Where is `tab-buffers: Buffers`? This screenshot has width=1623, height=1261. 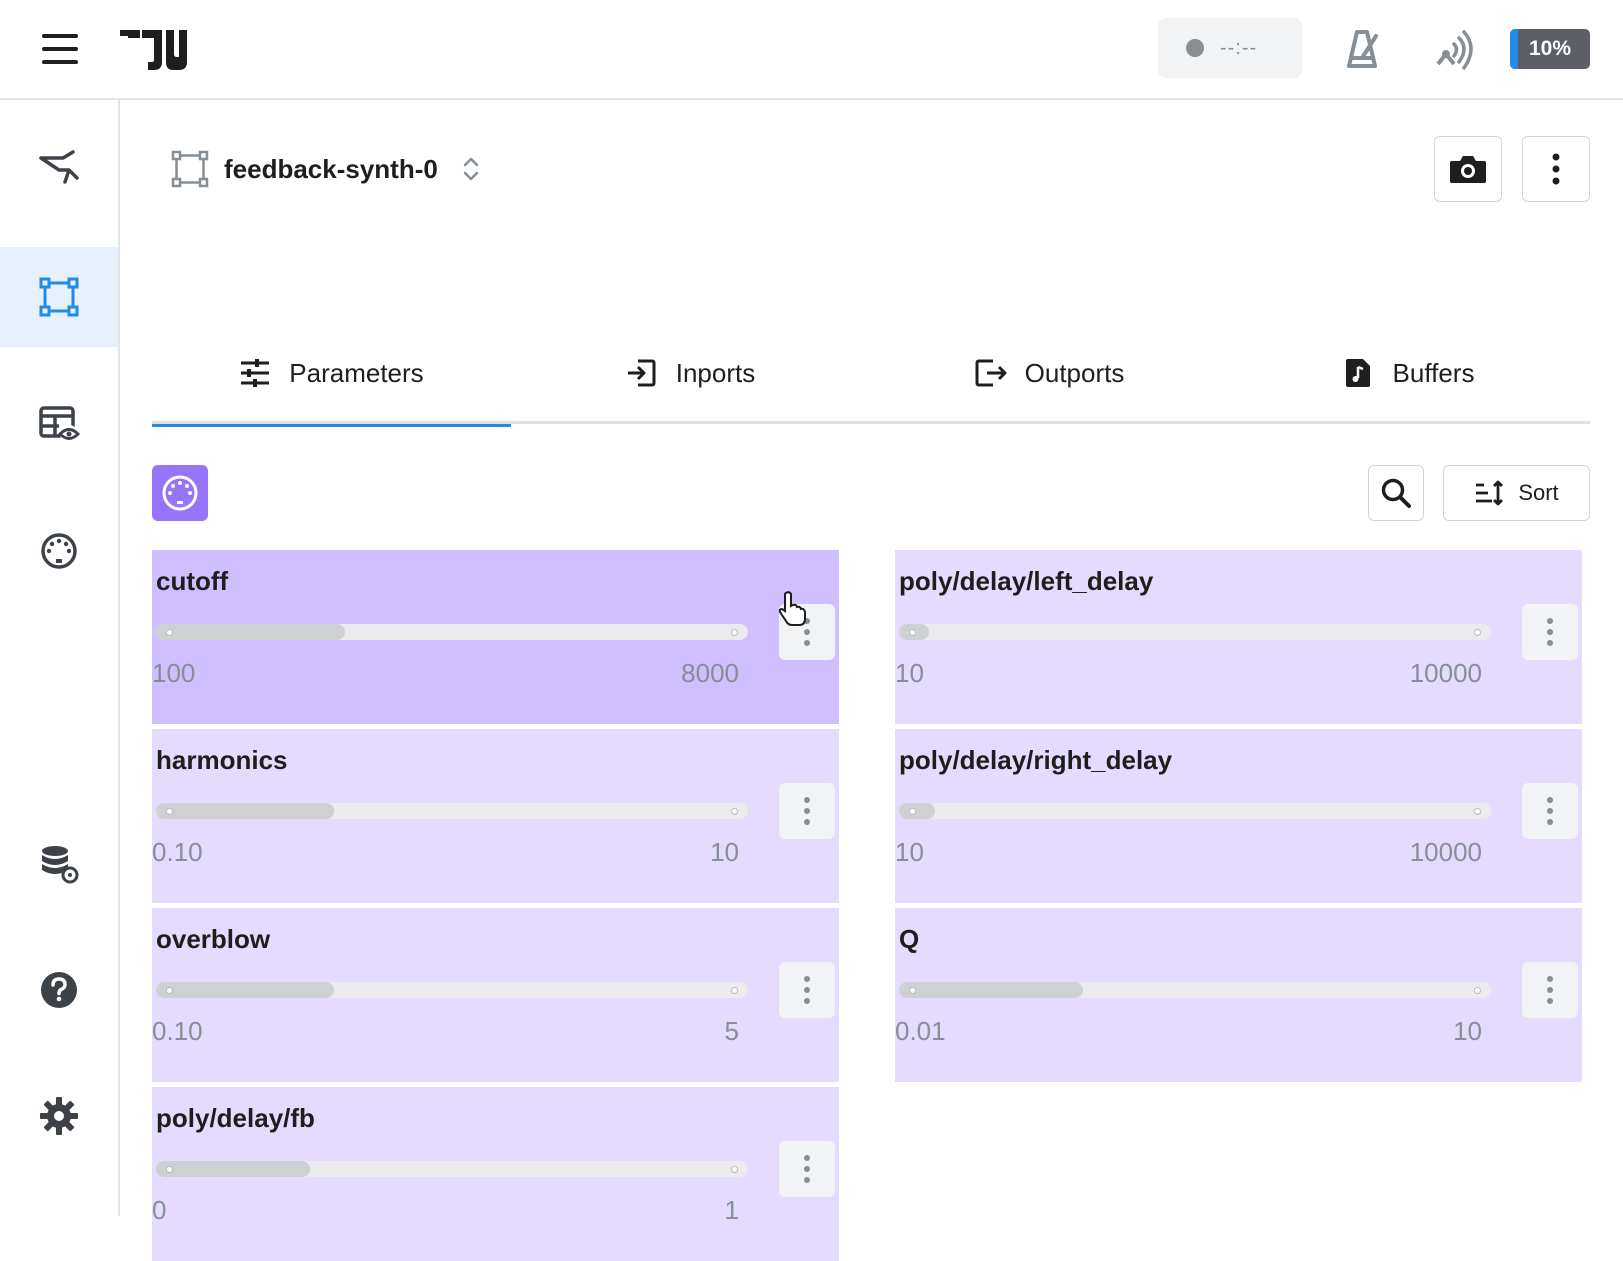
tab-buffers: Buffers is located at coordinates (1408, 373).